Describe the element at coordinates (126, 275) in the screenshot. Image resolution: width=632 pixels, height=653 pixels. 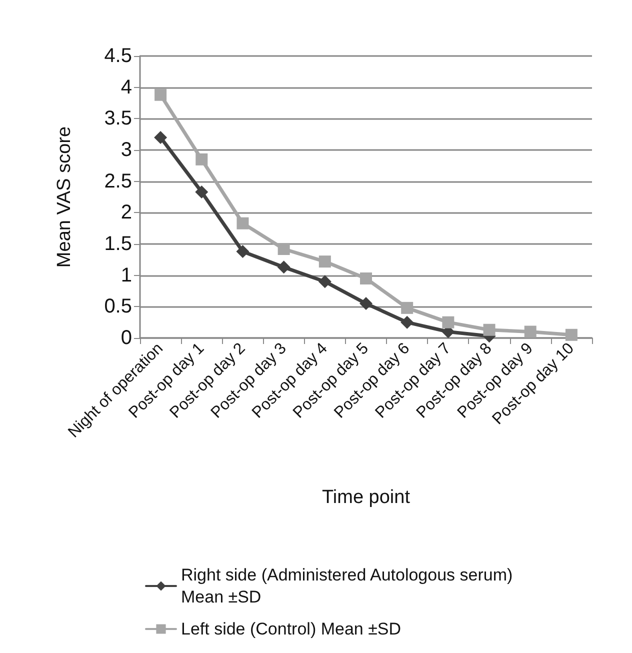
I see `y-tick-label: 1` at that location.